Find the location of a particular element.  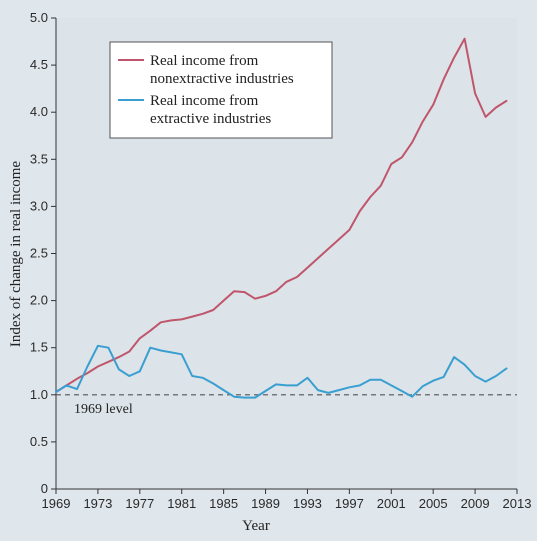

y-axis-title: Index of change in real income is located at coordinates (16, 254).